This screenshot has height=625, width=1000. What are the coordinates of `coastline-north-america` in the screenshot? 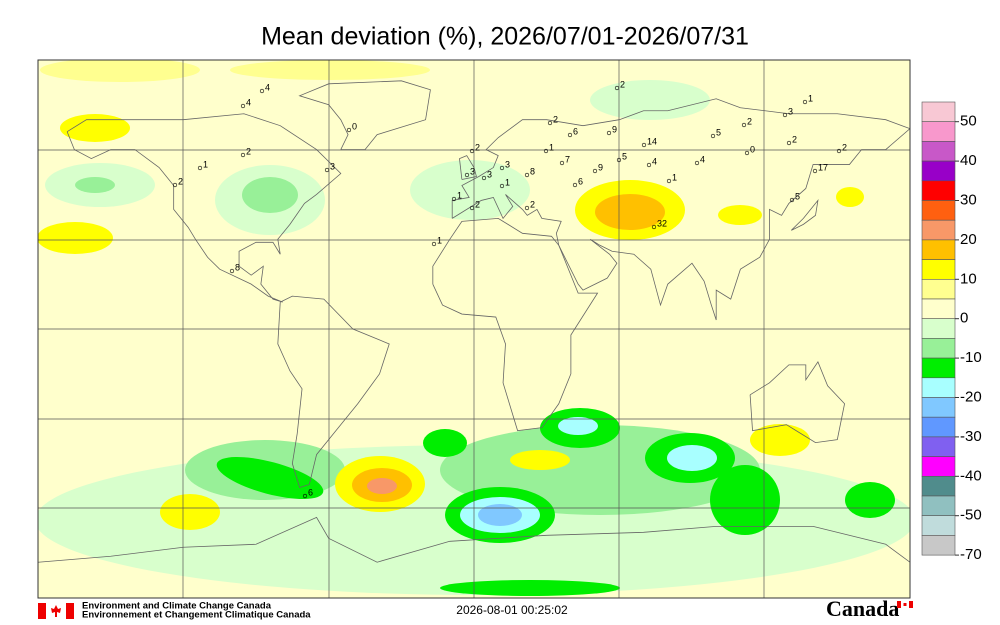 It's located at (204, 208).